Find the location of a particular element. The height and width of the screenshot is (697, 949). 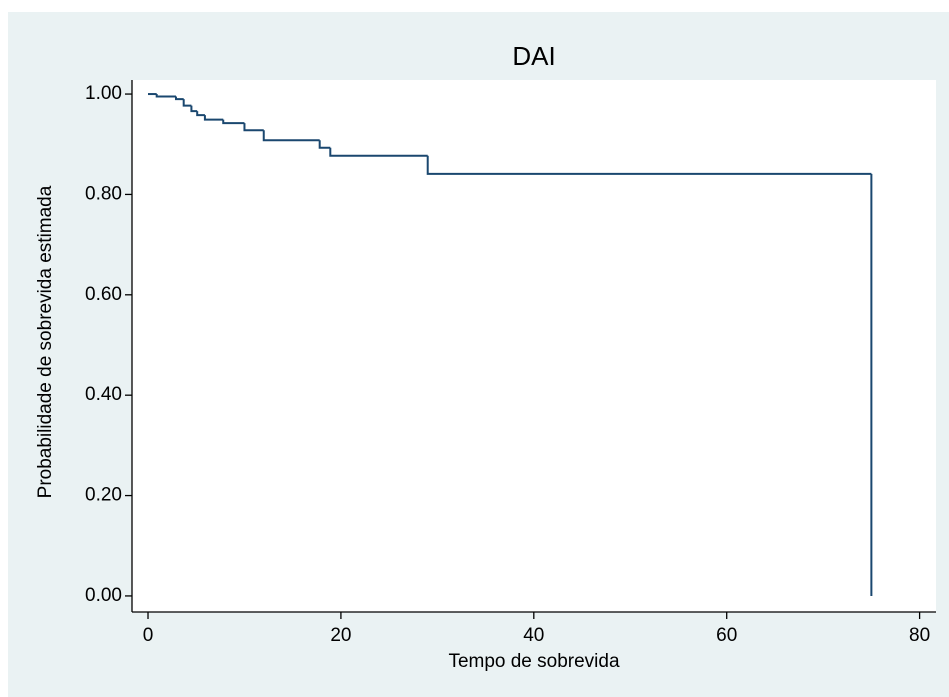

y-tick-label: 0.00 is located at coordinates (103, 595).